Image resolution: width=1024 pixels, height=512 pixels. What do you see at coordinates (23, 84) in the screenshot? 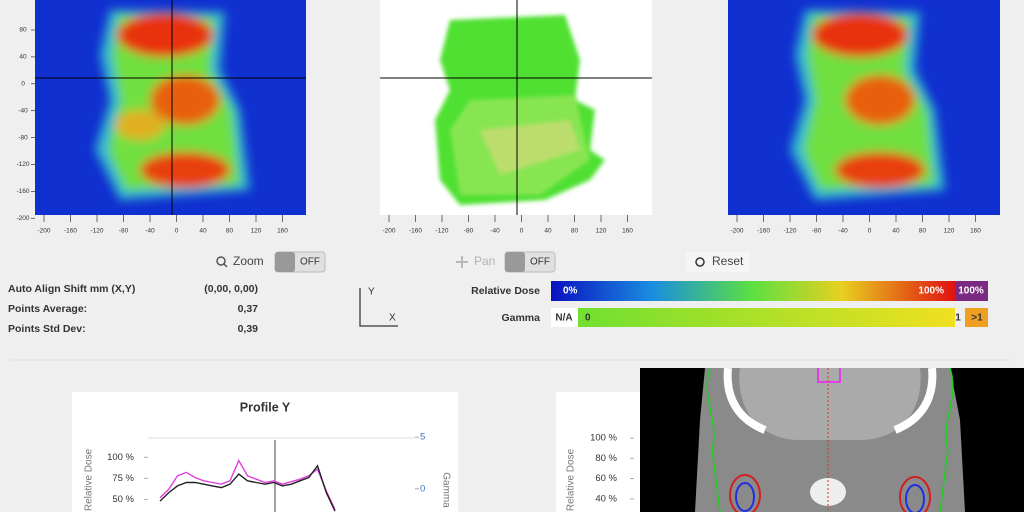
I see `y-tick-label: 0` at bounding box center [23, 84].